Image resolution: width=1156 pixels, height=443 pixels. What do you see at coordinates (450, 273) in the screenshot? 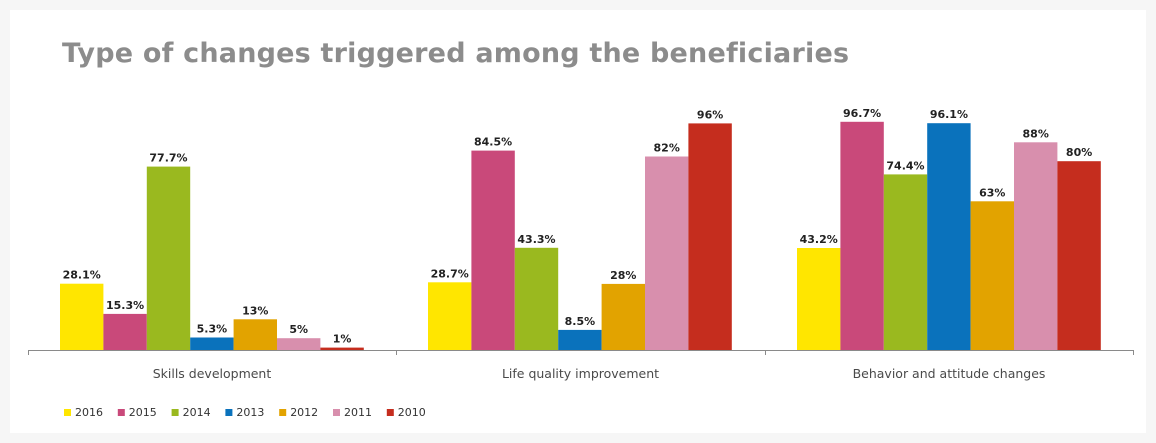
I see `bar-value-label-2016-1: 28.7%` at bounding box center [450, 273].